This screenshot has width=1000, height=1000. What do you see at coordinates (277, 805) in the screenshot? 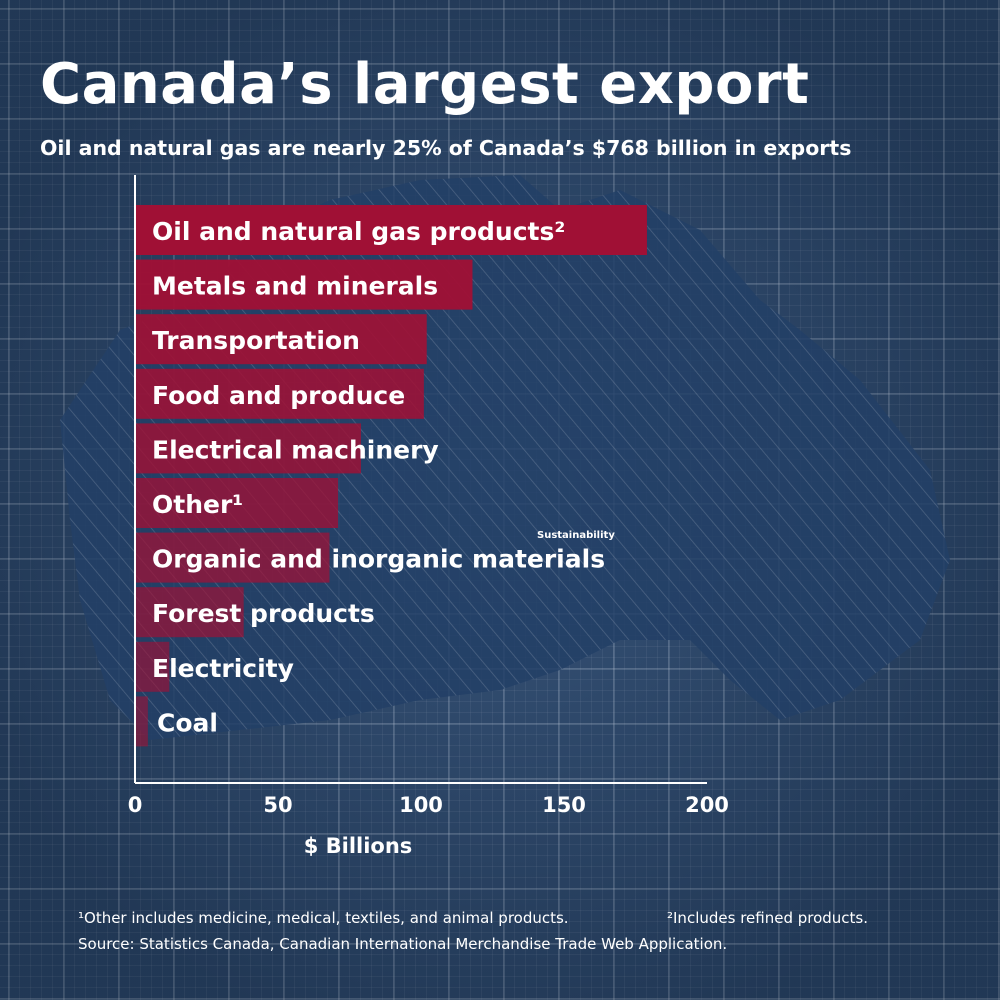
I see `x-tick-label: 50` at bounding box center [277, 805].